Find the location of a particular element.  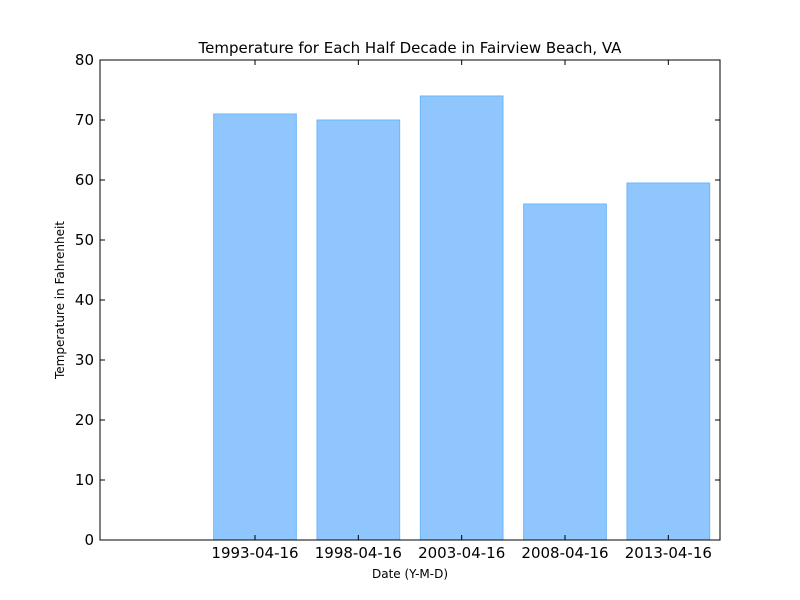

y-tick-label: 80 is located at coordinates (84, 60).